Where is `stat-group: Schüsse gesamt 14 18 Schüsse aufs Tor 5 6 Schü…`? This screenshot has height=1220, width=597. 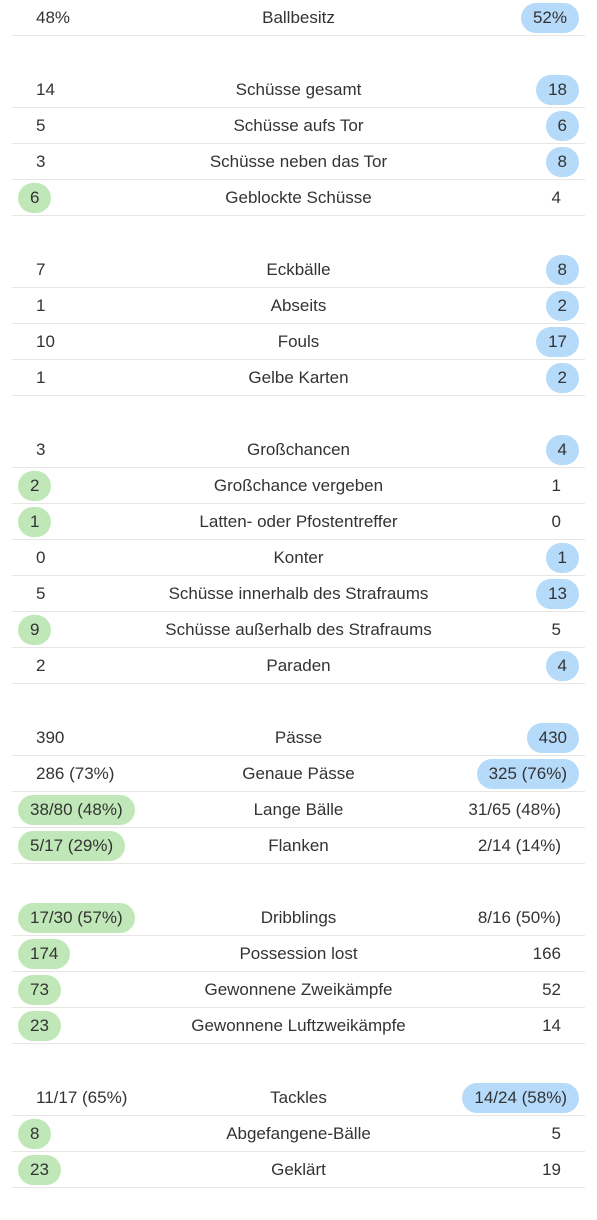
stat-group: Schüsse gesamt 14 18 Schüsse aufs Tor 5 6 Schü… is located at coordinates (298, 144).